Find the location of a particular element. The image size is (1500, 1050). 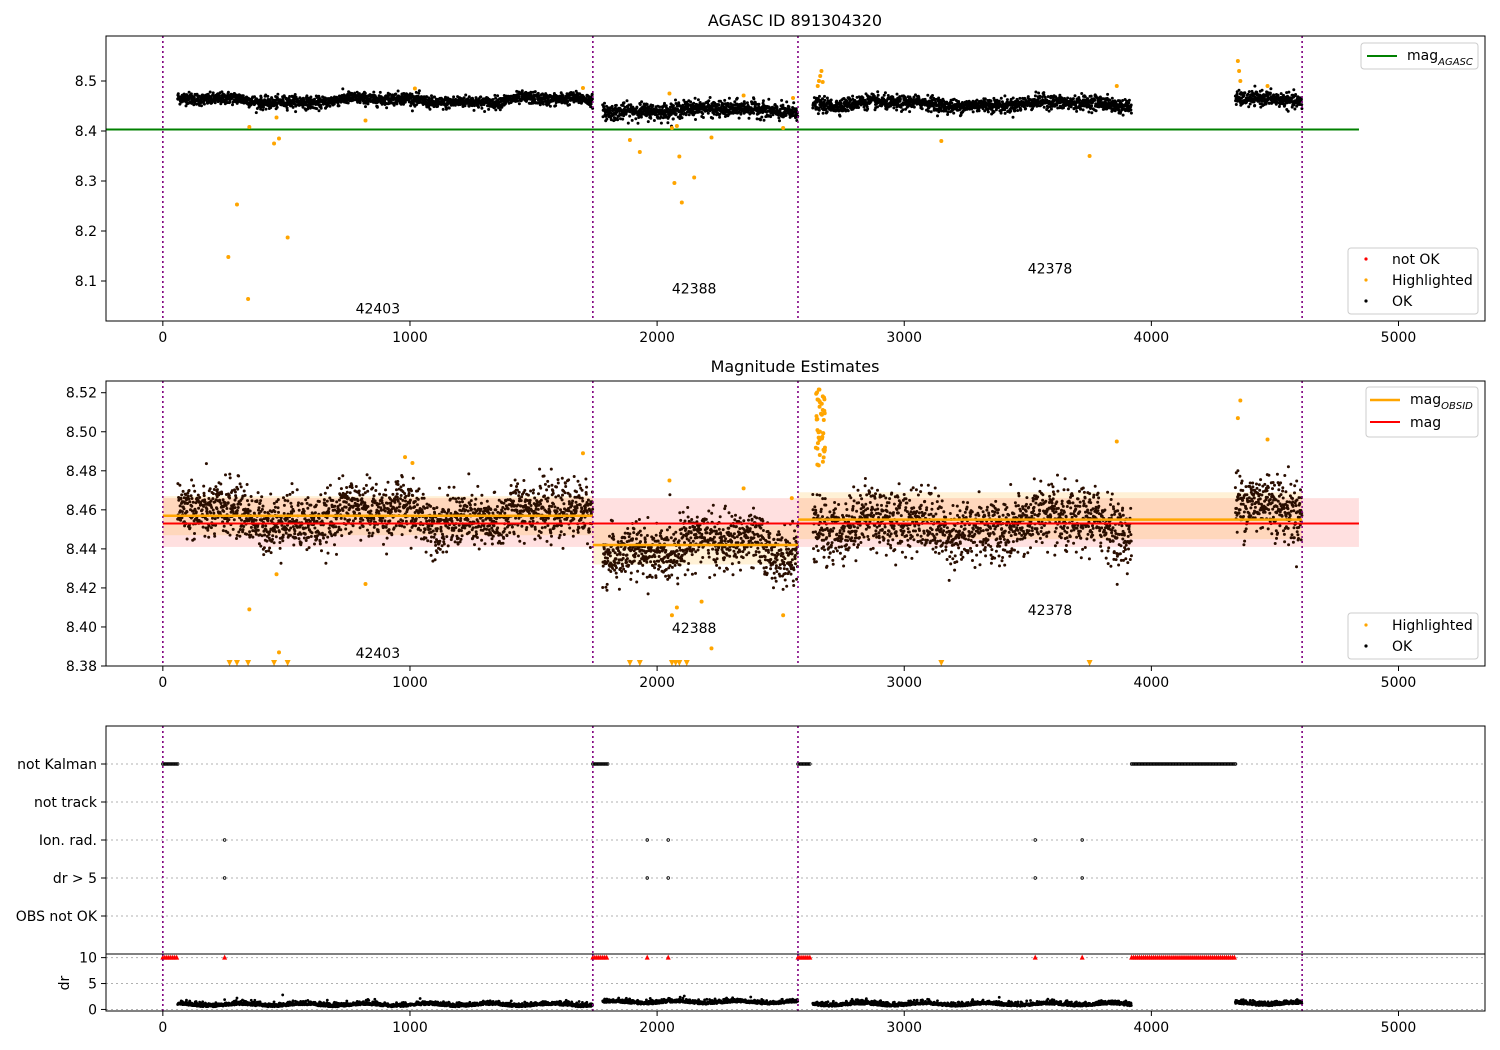

x-tick-label: 0 is located at coordinates (162, 338).